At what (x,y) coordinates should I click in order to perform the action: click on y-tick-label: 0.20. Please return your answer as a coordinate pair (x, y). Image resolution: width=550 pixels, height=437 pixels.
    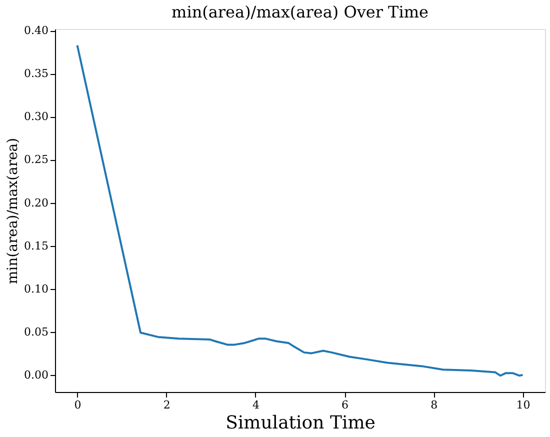
    Looking at the image, I should click on (36, 203).